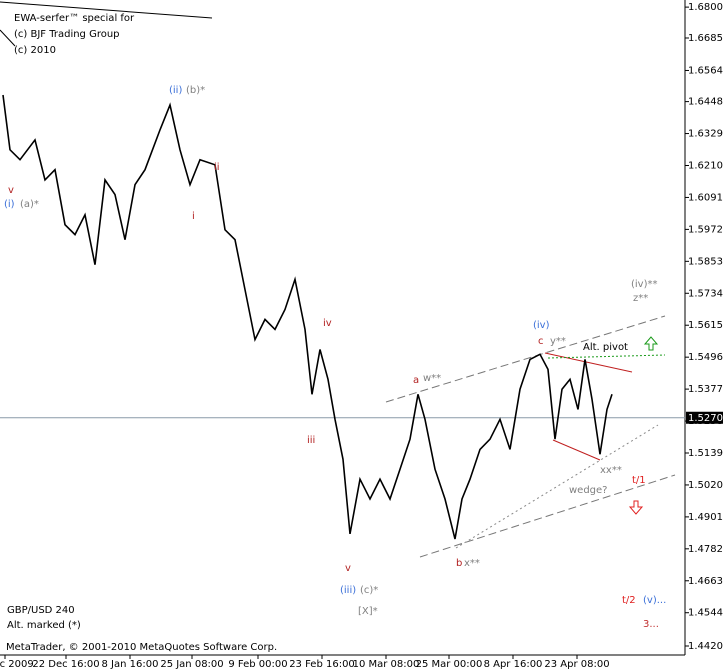 This screenshot has height=671, width=723. What do you see at coordinates (327, 323) in the screenshot?
I see `annotation: iv` at bounding box center [327, 323].